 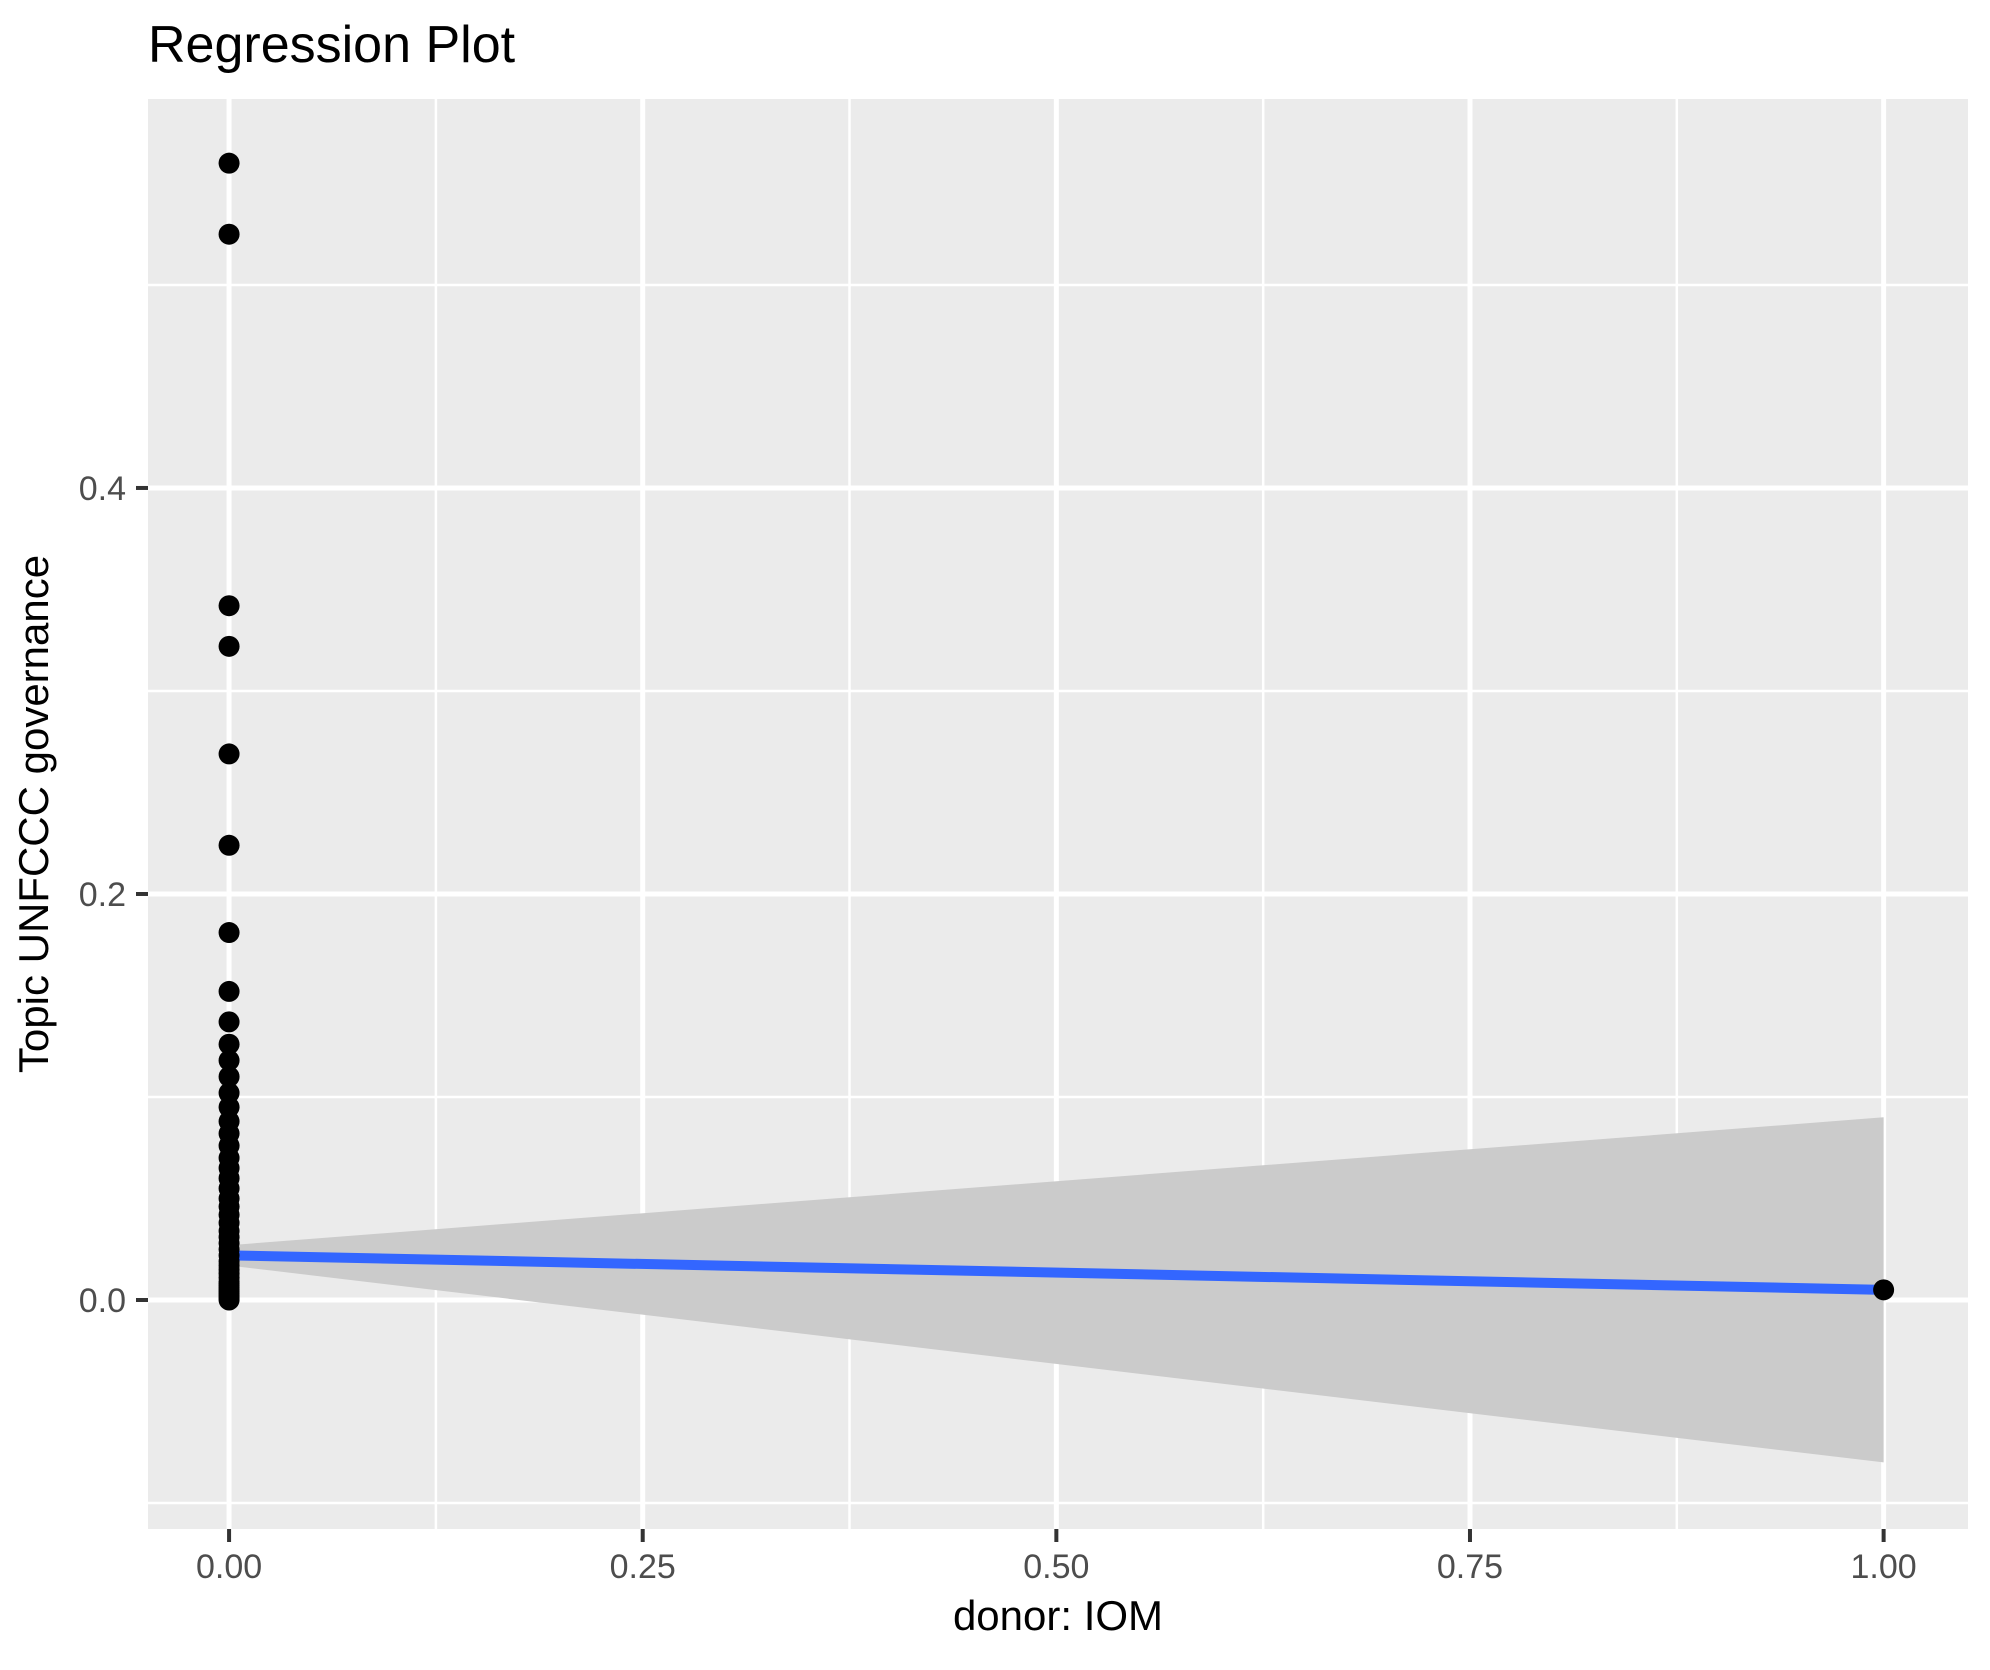 What do you see at coordinates (229, 1567) in the screenshot?
I see `x-tick-label: 0.00` at bounding box center [229, 1567].